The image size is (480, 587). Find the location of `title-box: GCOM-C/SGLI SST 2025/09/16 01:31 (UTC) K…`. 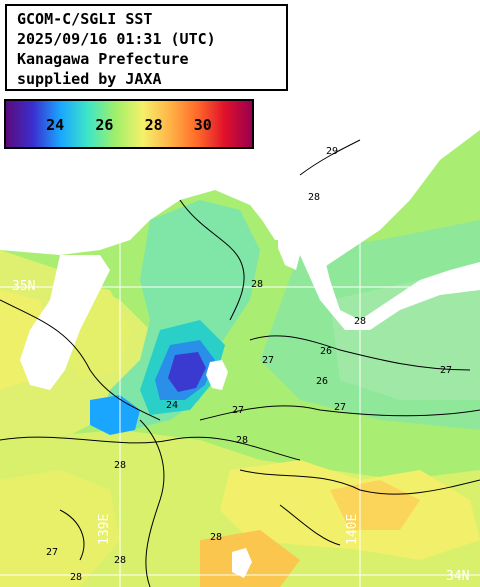

title-box: GCOM-C/SGLI SST 2025/09/16 01:31 (UTC) K… is located at coordinates (146, 47).